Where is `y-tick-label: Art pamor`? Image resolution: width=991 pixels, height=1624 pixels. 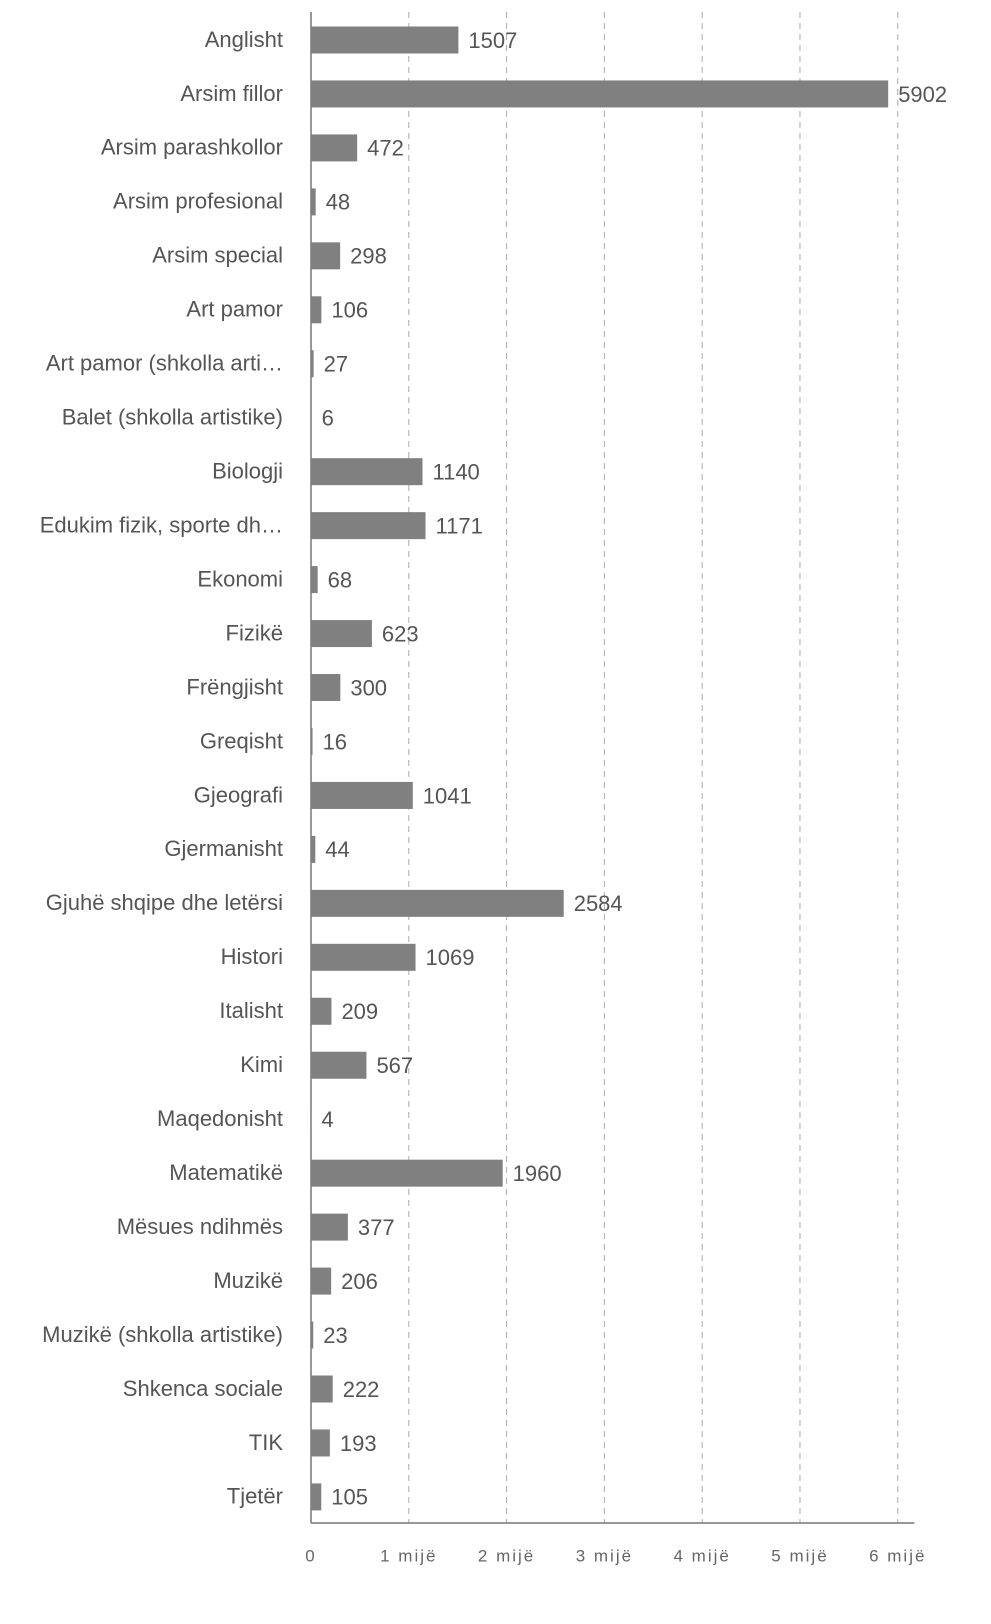 y-tick-label: Art pamor is located at coordinates (234, 309).